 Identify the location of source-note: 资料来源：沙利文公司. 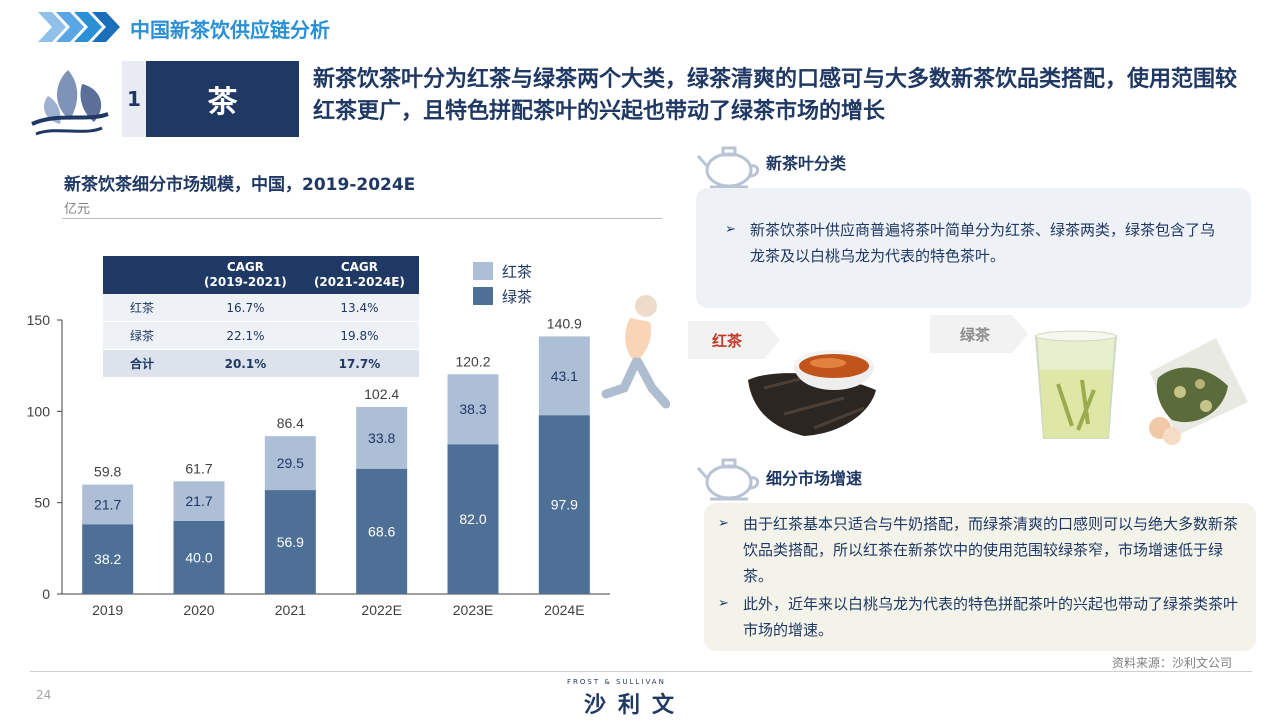
(1172, 663).